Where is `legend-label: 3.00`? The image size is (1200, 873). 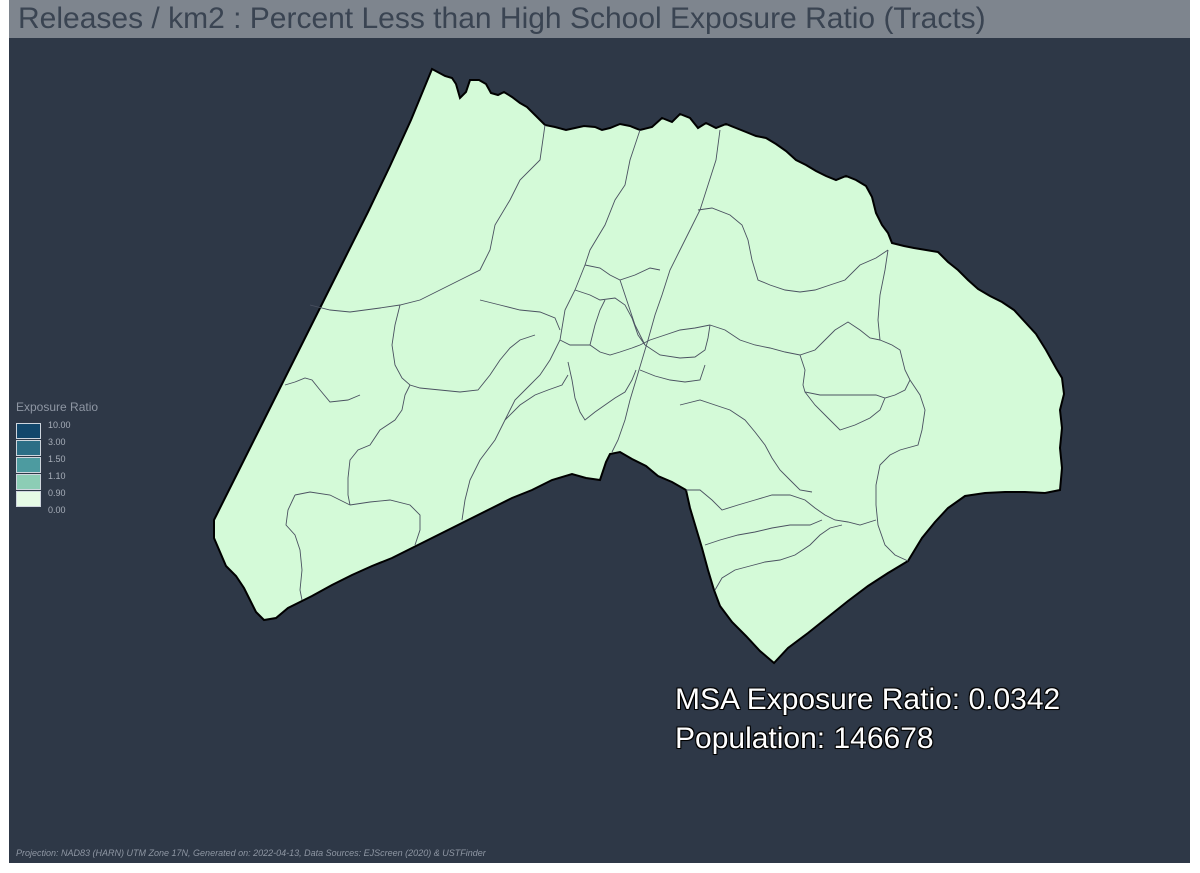 legend-label: 3.00 is located at coordinates (57, 442).